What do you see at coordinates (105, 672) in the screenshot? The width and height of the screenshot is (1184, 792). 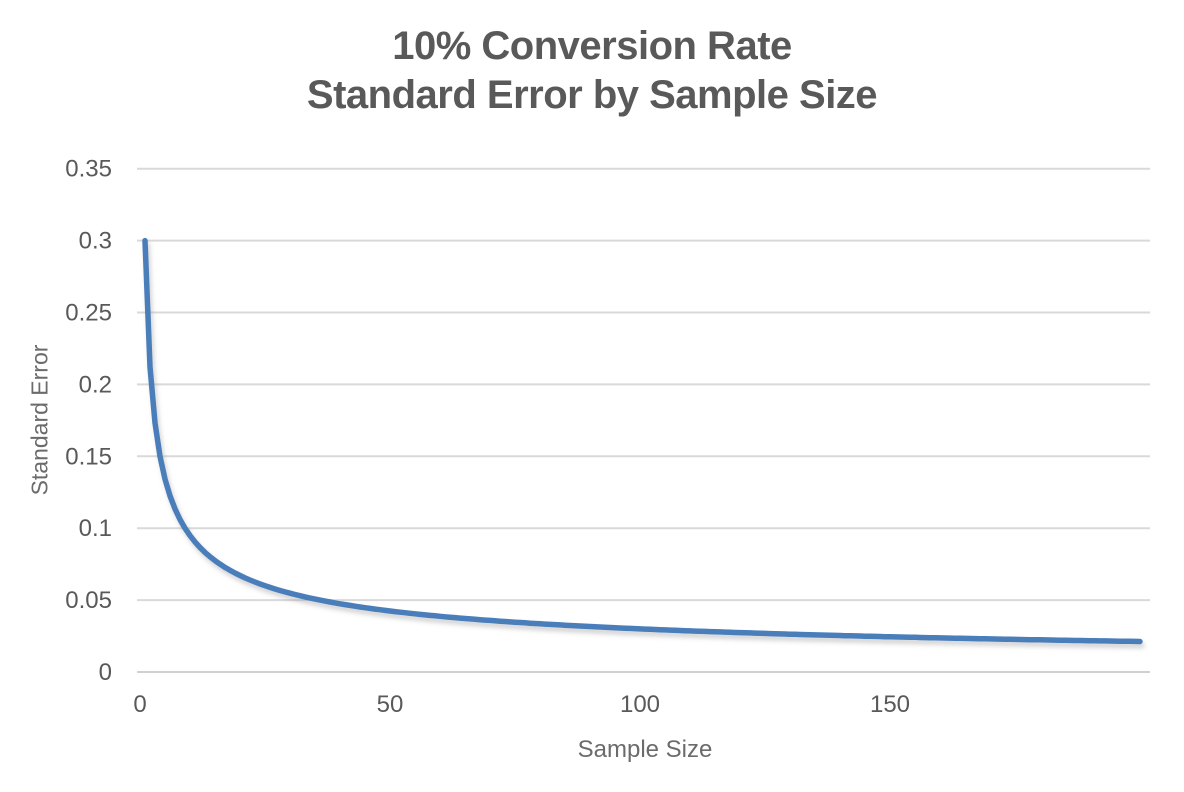 I see `y-tick-label: 0` at bounding box center [105, 672].